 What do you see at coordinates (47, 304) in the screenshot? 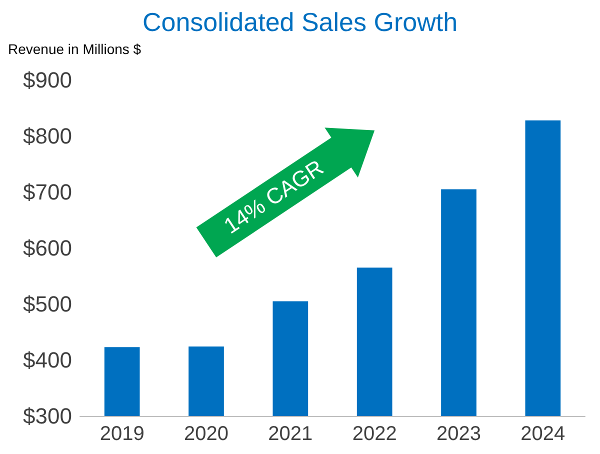
I see `y-tick-label: $500` at bounding box center [47, 304].